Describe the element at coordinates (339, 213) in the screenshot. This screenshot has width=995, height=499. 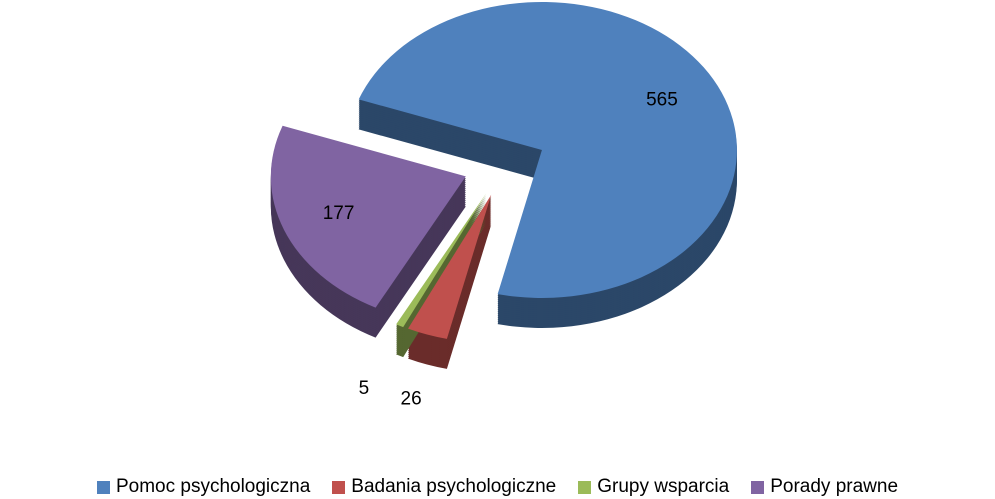
I see `data-label: 177` at that location.